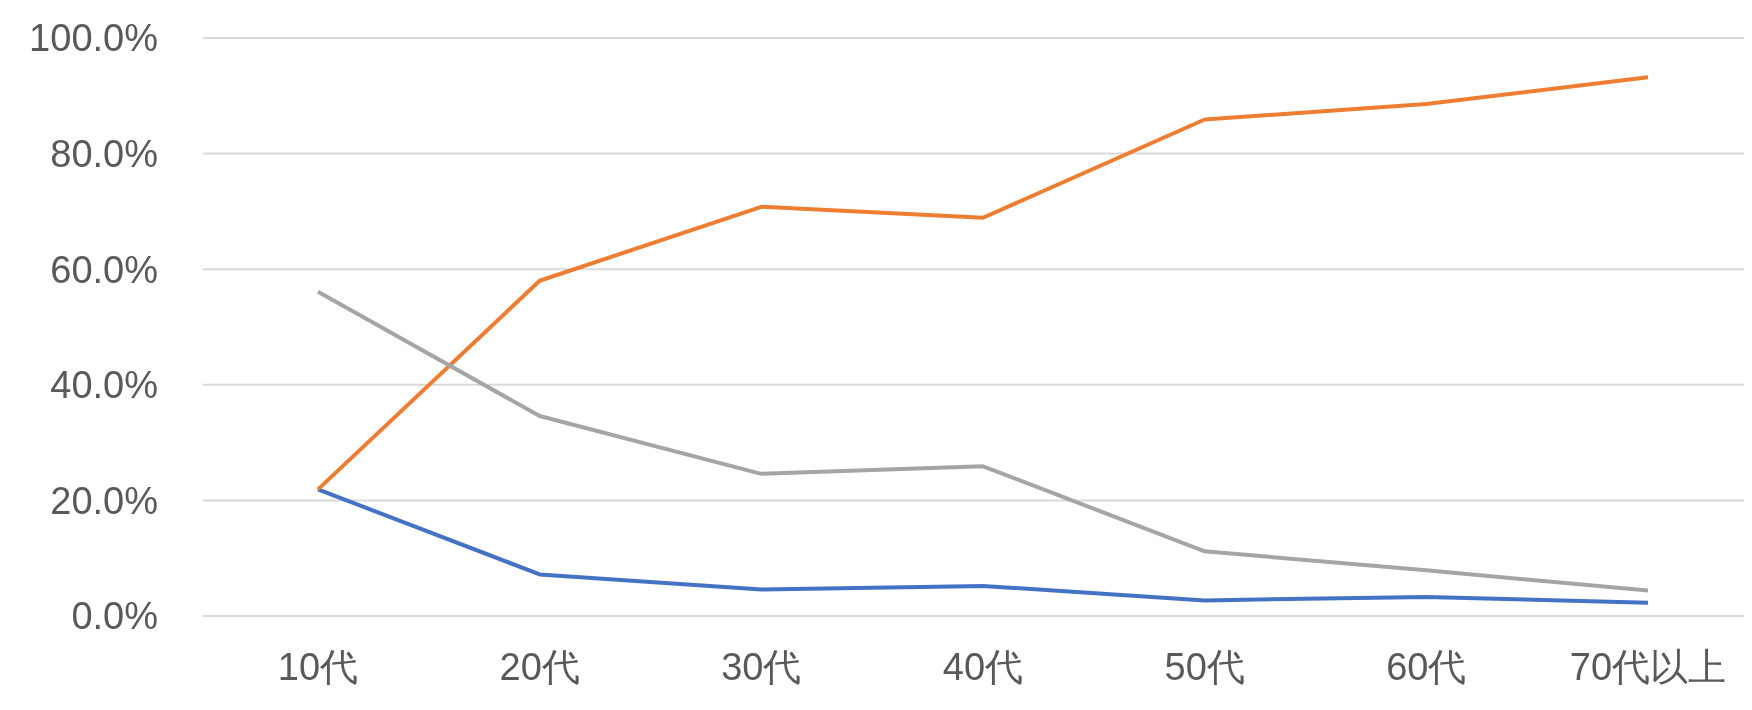 This screenshot has width=1752, height=710. I want to click on line-series, so click(983, 546).